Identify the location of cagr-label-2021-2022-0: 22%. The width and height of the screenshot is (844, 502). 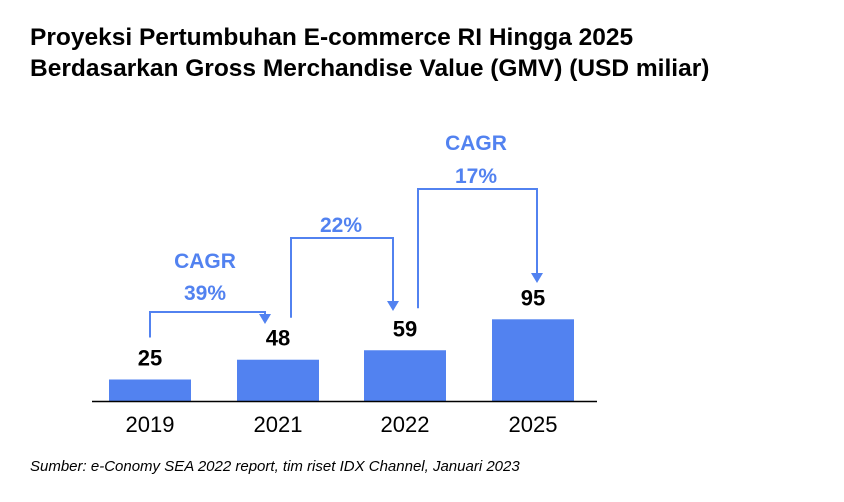
(341, 225).